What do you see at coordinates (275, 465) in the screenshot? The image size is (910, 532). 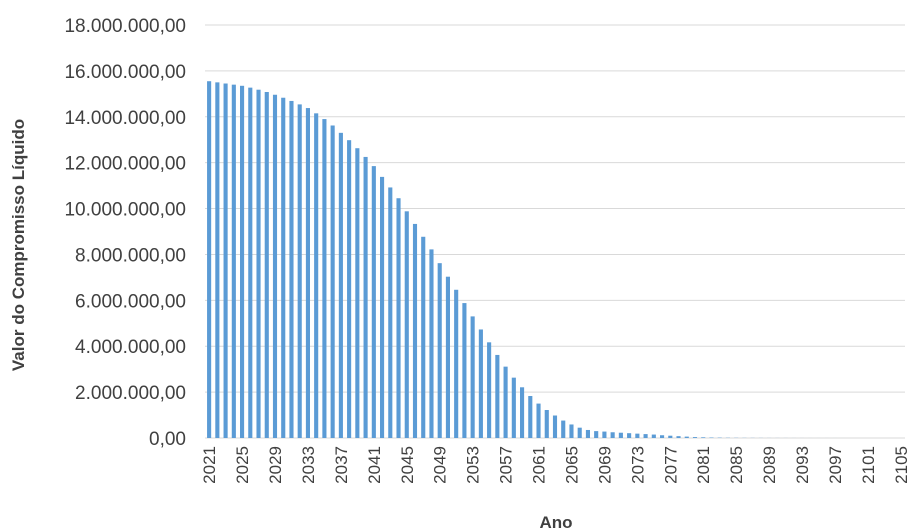 I see `x-tick-label: 2029` at bounding box center [275, 465].